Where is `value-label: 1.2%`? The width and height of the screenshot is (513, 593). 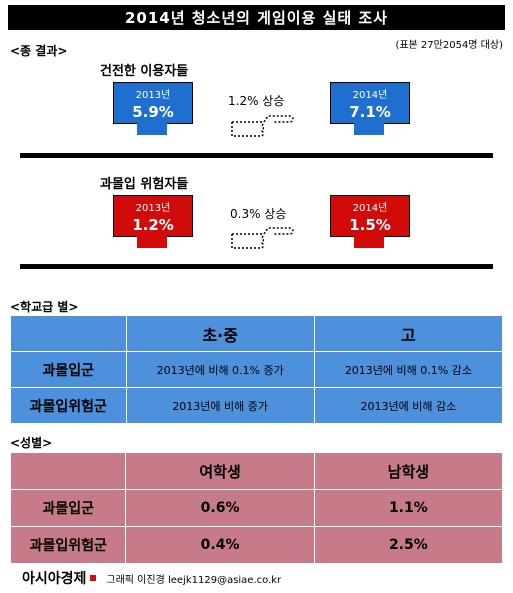 value-label: 1.2% is located at coordinates (153, 224).